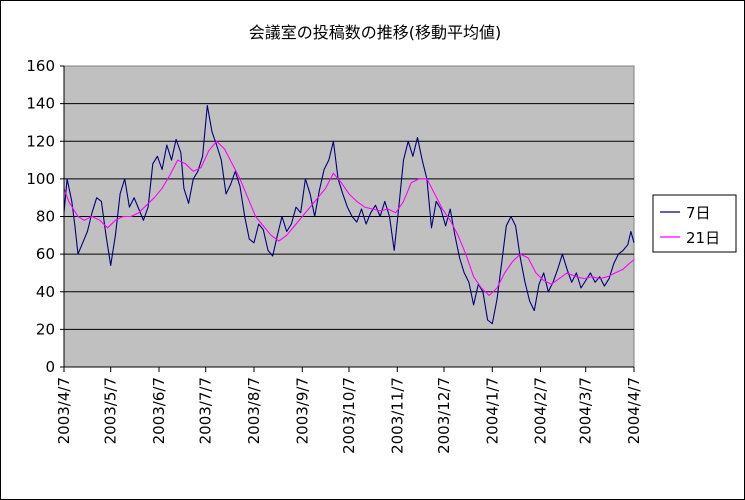  Describe the element at coordinates (302, 410) in the screenshot. I see `x-tick-label-5: 2003/9/7` at that location.